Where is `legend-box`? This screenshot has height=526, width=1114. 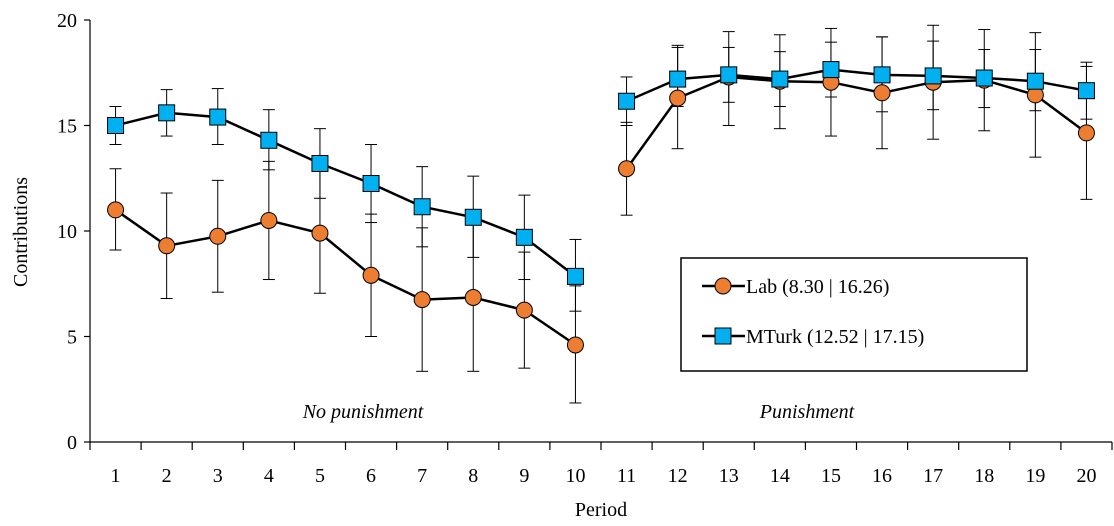 legend-box is located at coordinates (854, 314).